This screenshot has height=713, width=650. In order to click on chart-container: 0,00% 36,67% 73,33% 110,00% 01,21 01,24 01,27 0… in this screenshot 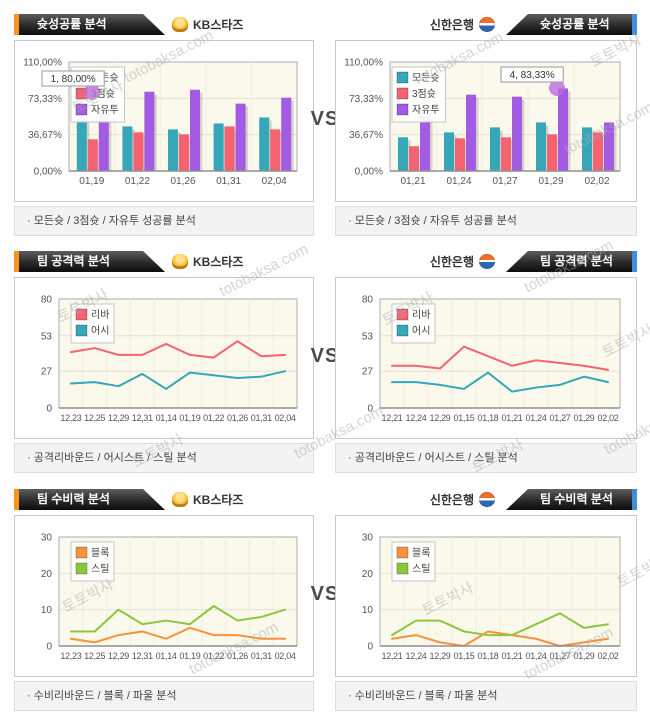, I will do `click(486, 121)`.